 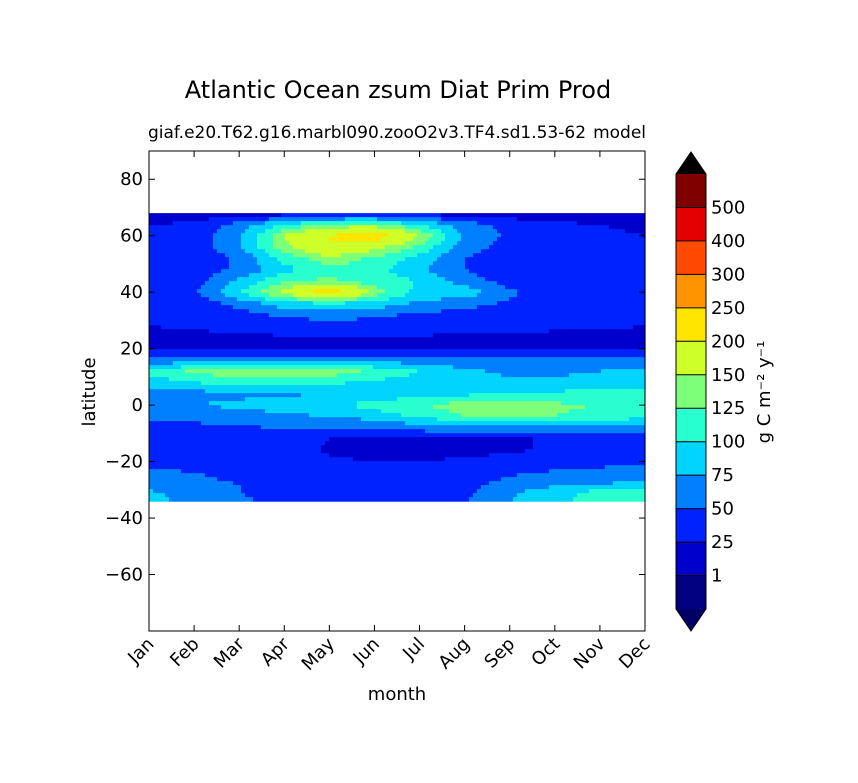 What do you see at coordinates (728, 442) in the screenshot?
I see `colorbar-tick-label: 100` at bounding box center [728, 442].